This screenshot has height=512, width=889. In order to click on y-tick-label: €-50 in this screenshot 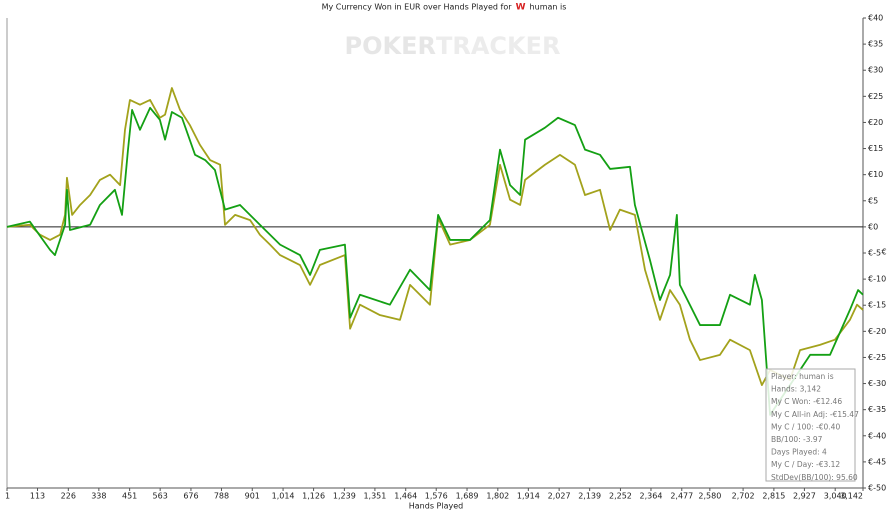, I will do `click(877, 488)`.